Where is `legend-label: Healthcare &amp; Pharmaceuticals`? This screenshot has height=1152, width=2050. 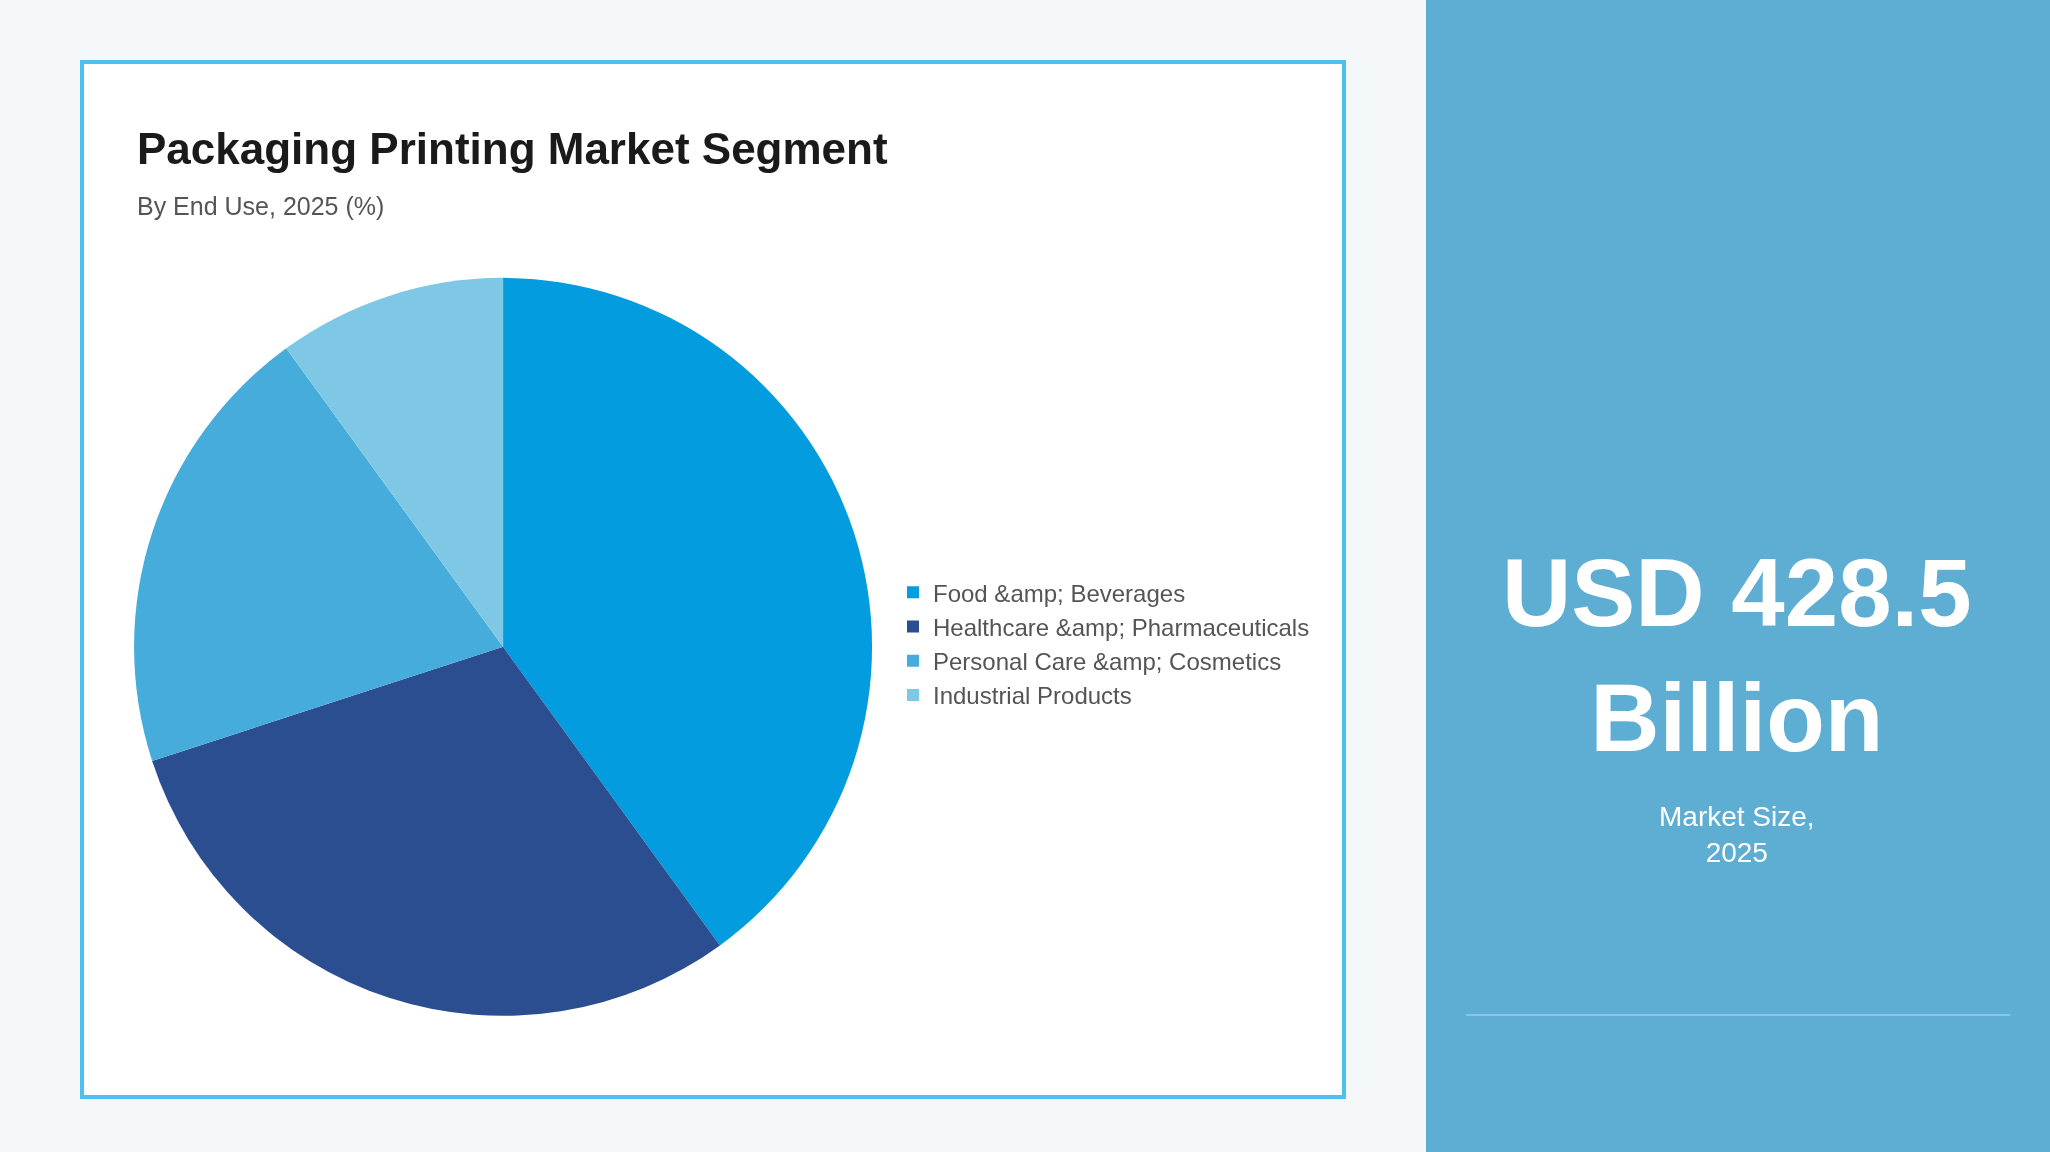 legend-label: Healthcare &amp; Pharmaceuticals is located at coordinates (1121, 627).